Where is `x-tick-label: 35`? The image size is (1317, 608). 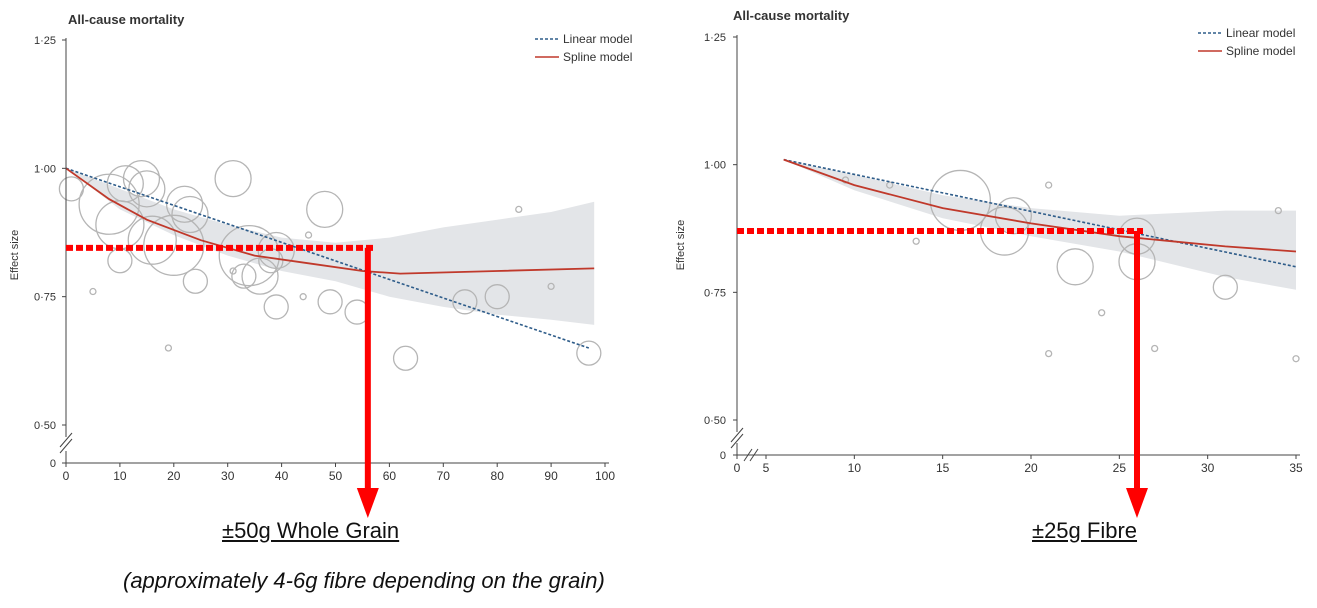
x-tick-label: 35 is located at coordinates (1296, 468).